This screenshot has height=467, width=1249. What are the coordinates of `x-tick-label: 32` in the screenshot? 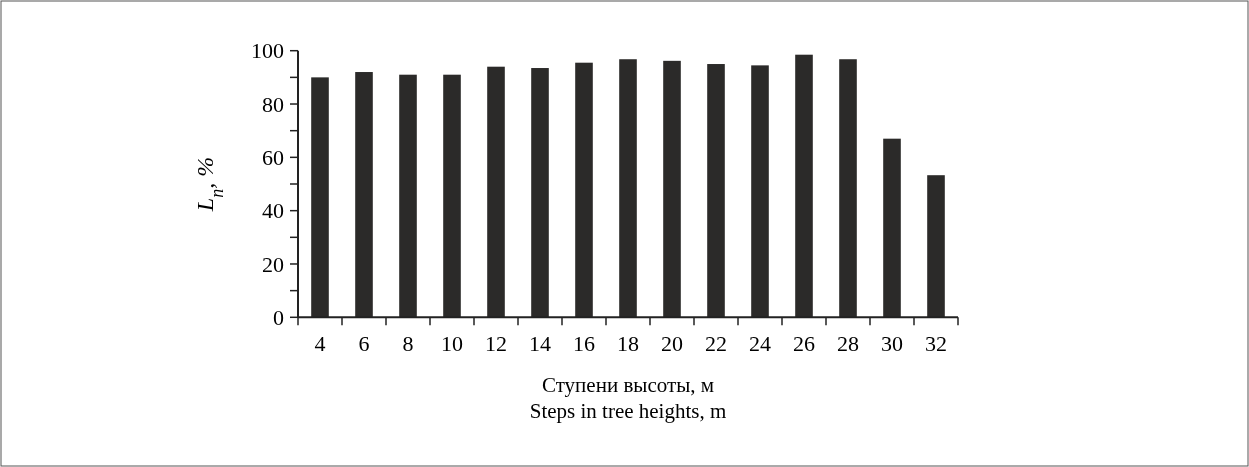 It's located at (936, 344).